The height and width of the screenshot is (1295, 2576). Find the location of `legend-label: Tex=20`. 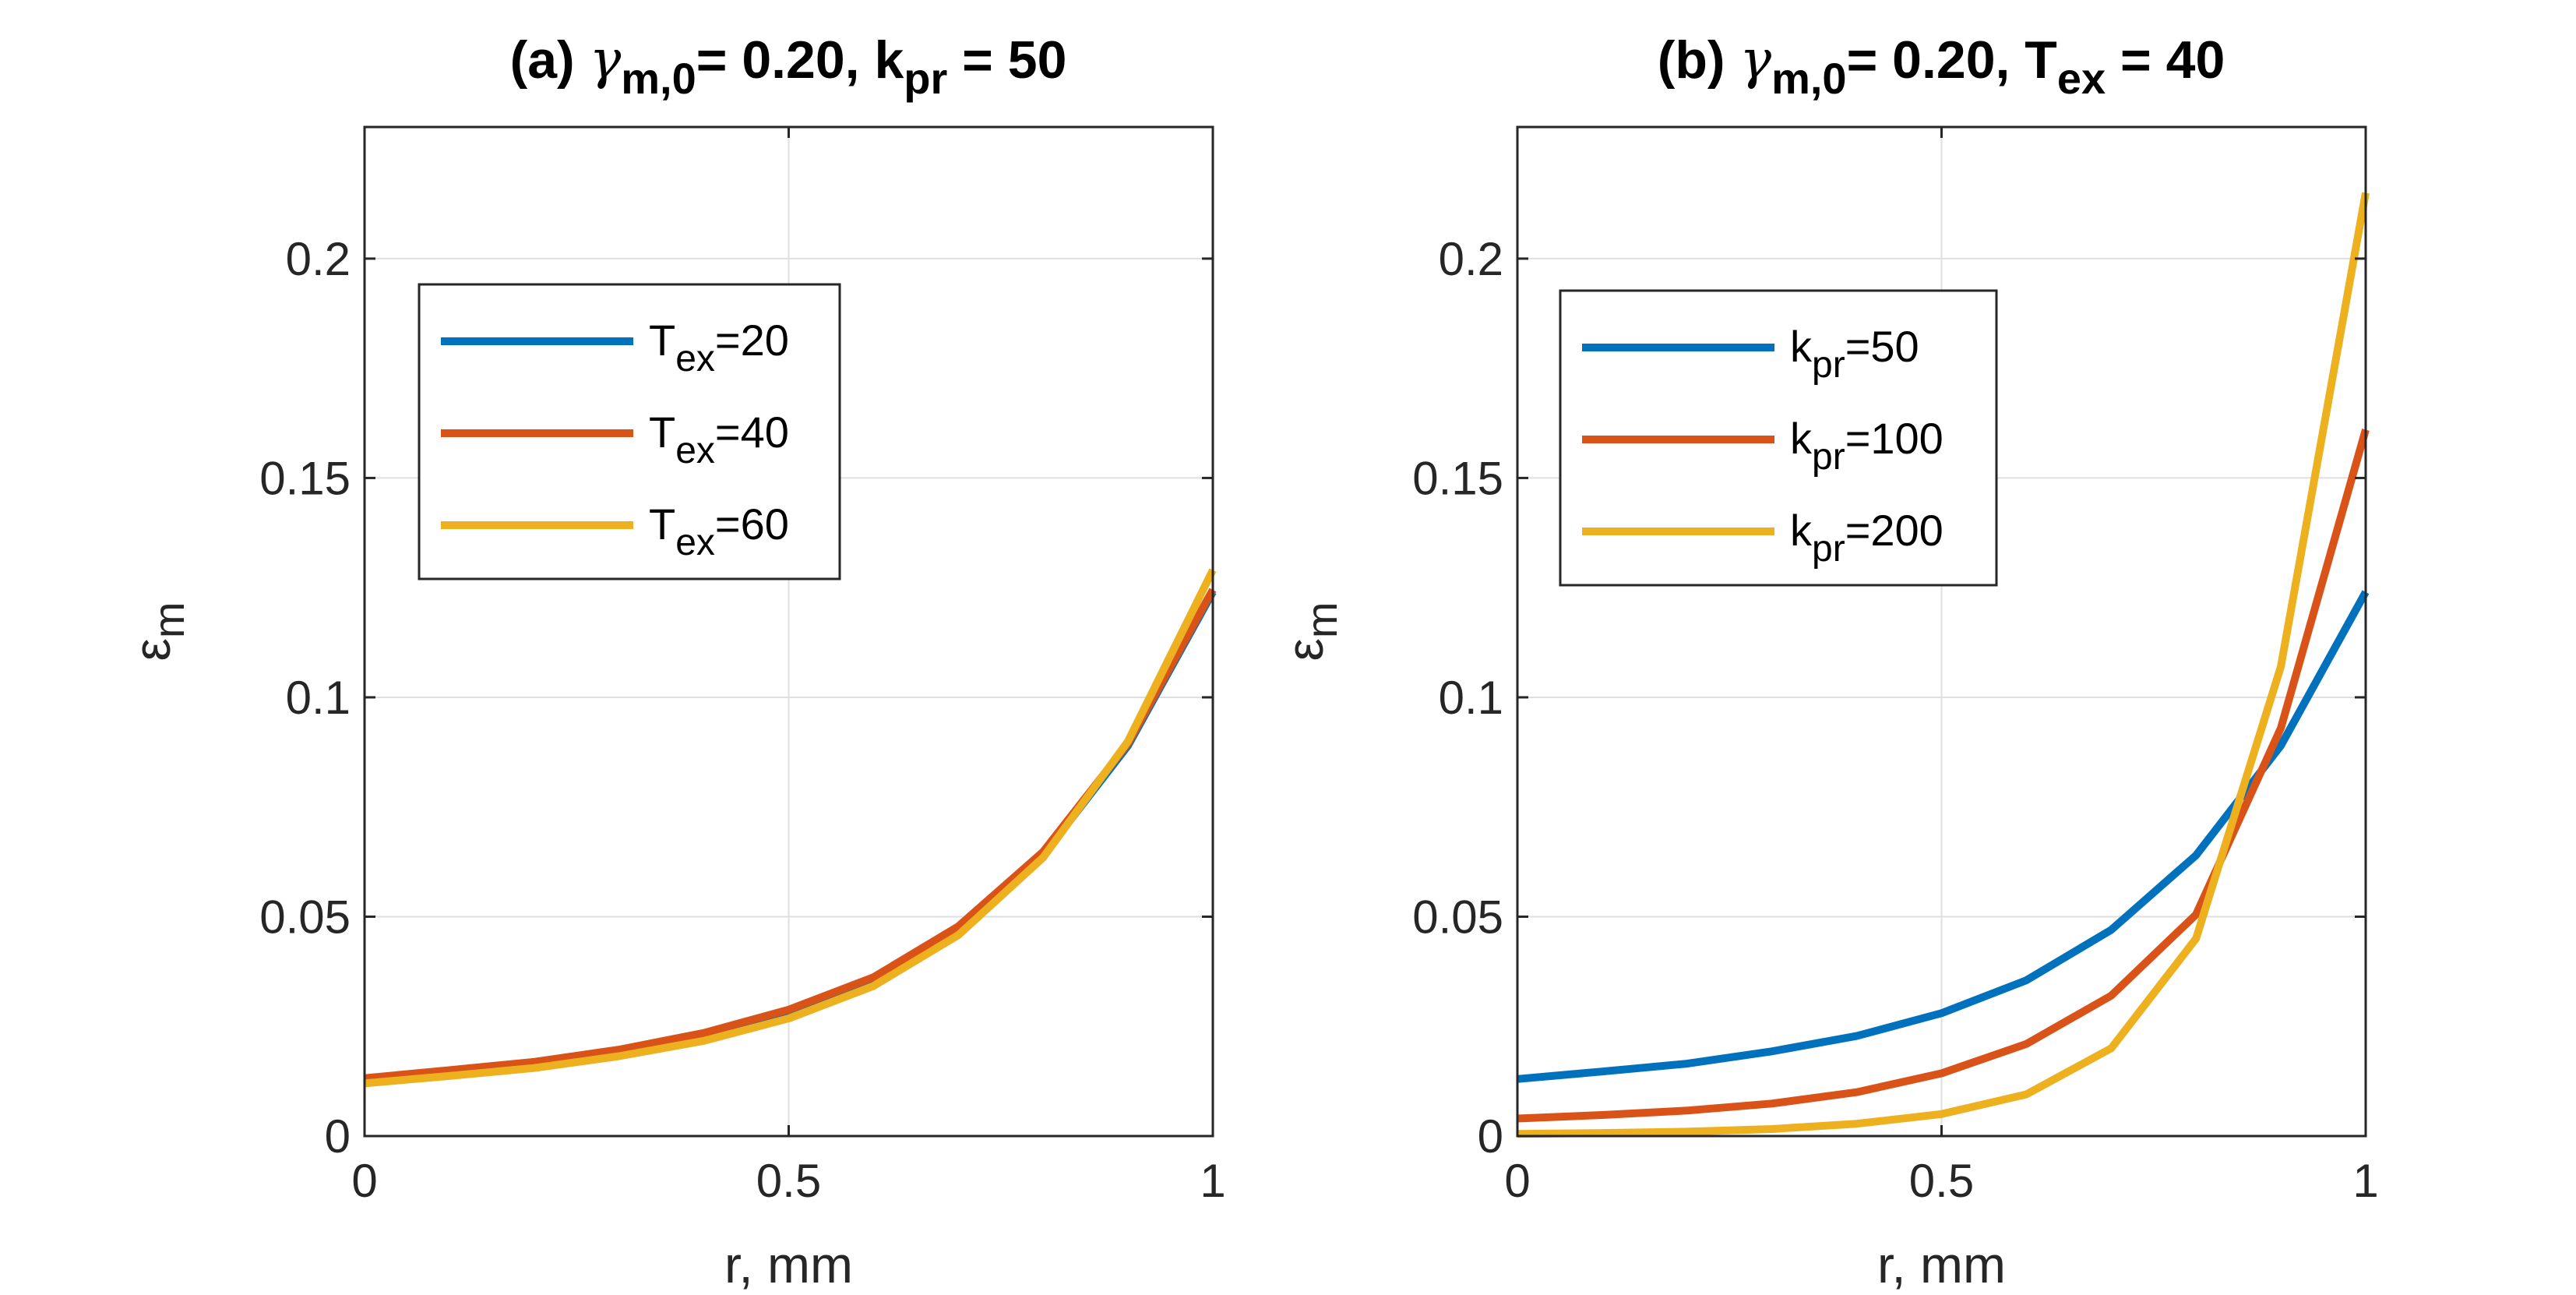

legend-label: Tex=20 is located at coordinates (719, 347).